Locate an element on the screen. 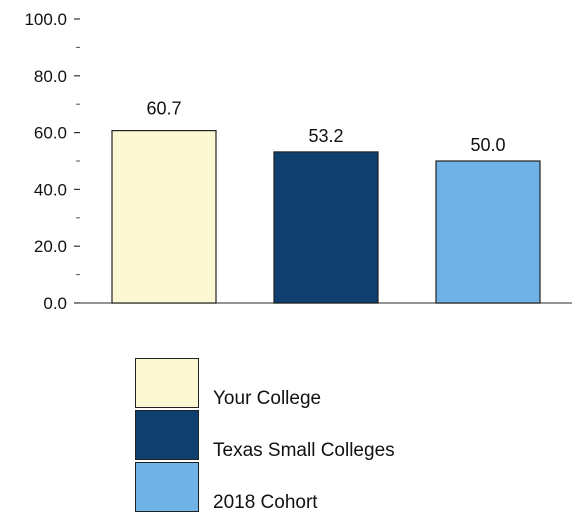 This screenshot has width=576, height=518. legend-label: Your College is located at coordinates (267, 398).